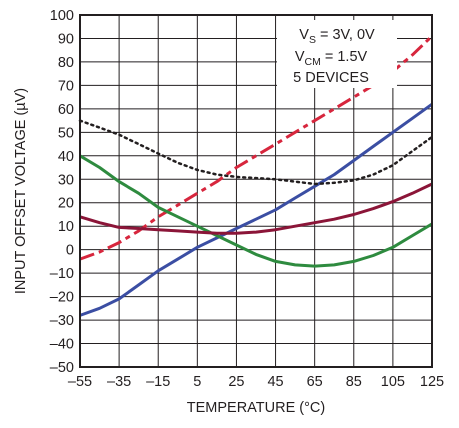  What do you see at coordinates (119, 382) in the screenshot?
I see `x-tick-label: –35` at bounding box center [119, 382].